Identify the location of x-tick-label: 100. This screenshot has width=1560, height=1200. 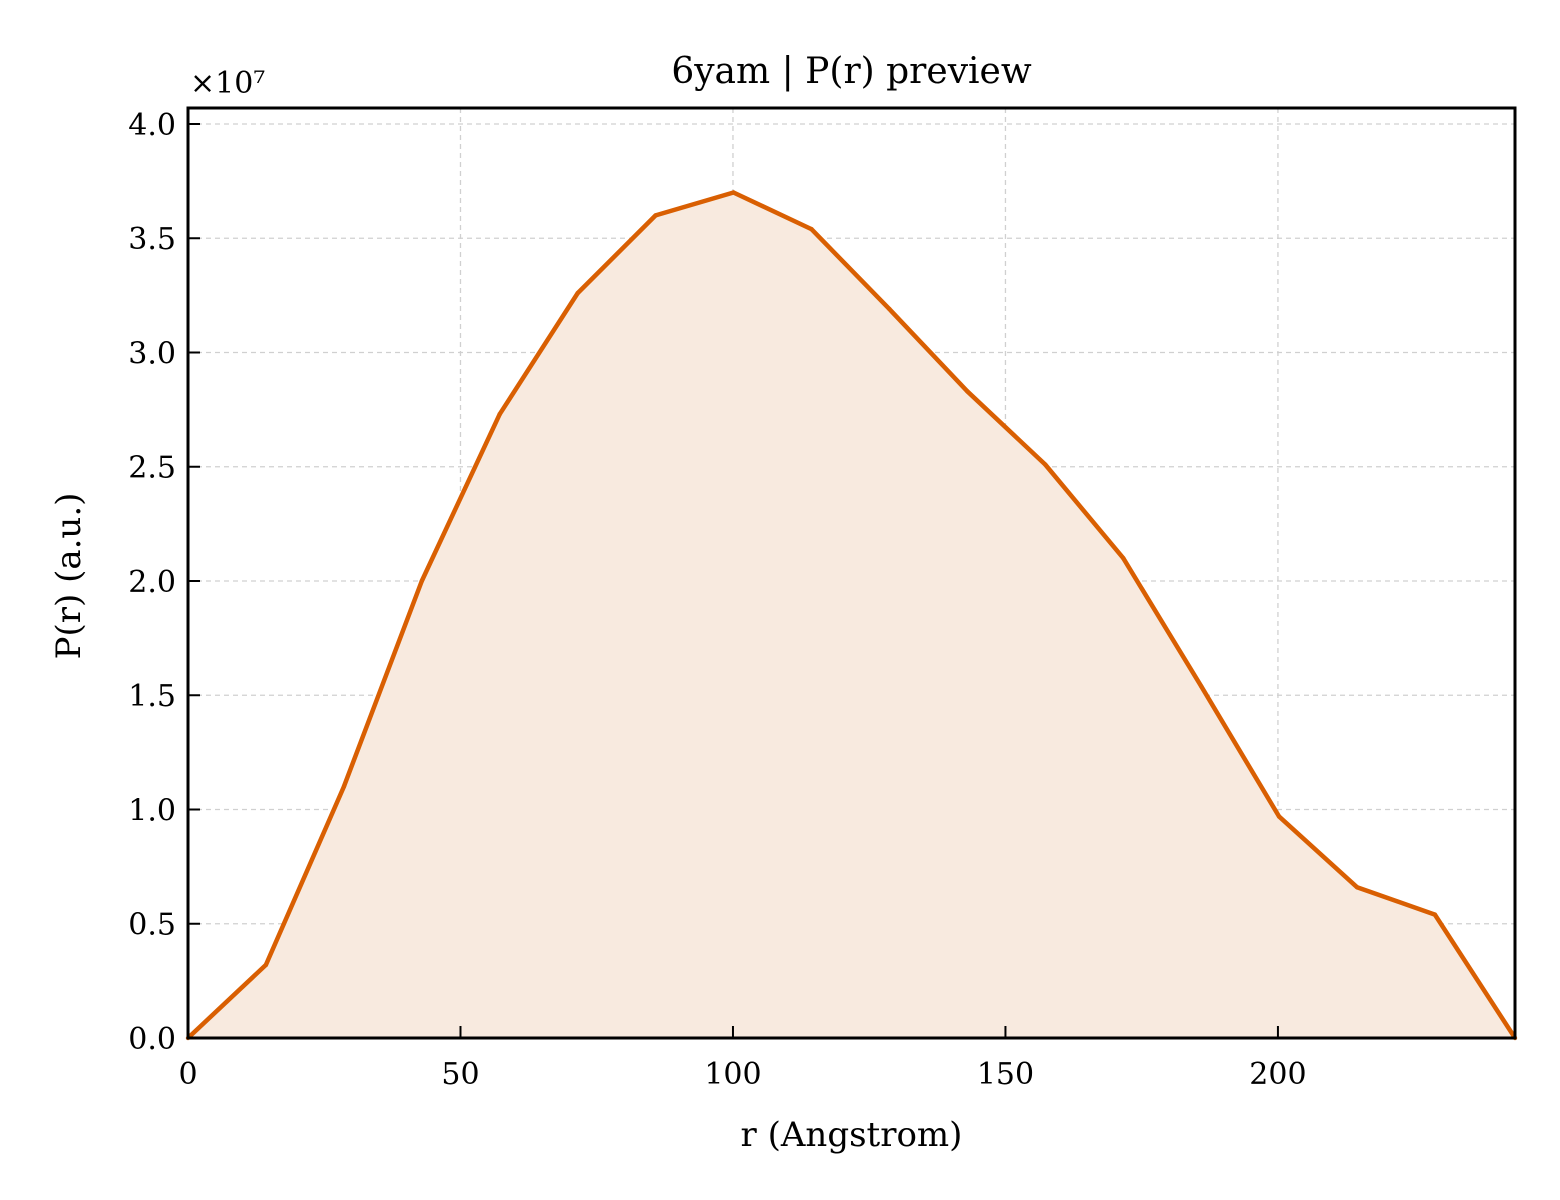
(732, 1074).